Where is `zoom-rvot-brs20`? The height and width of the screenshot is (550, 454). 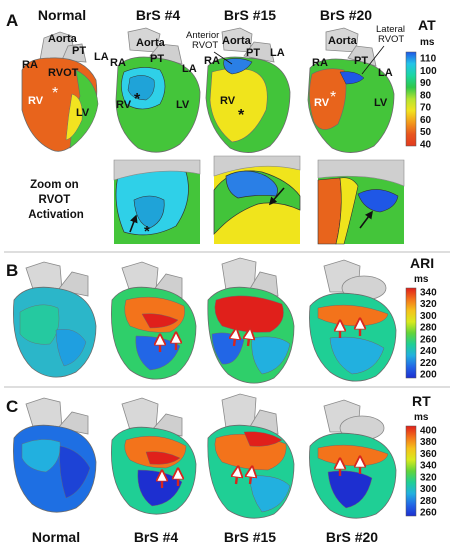
zoom-rvot-brs20 is located at coordinates (361, 202).